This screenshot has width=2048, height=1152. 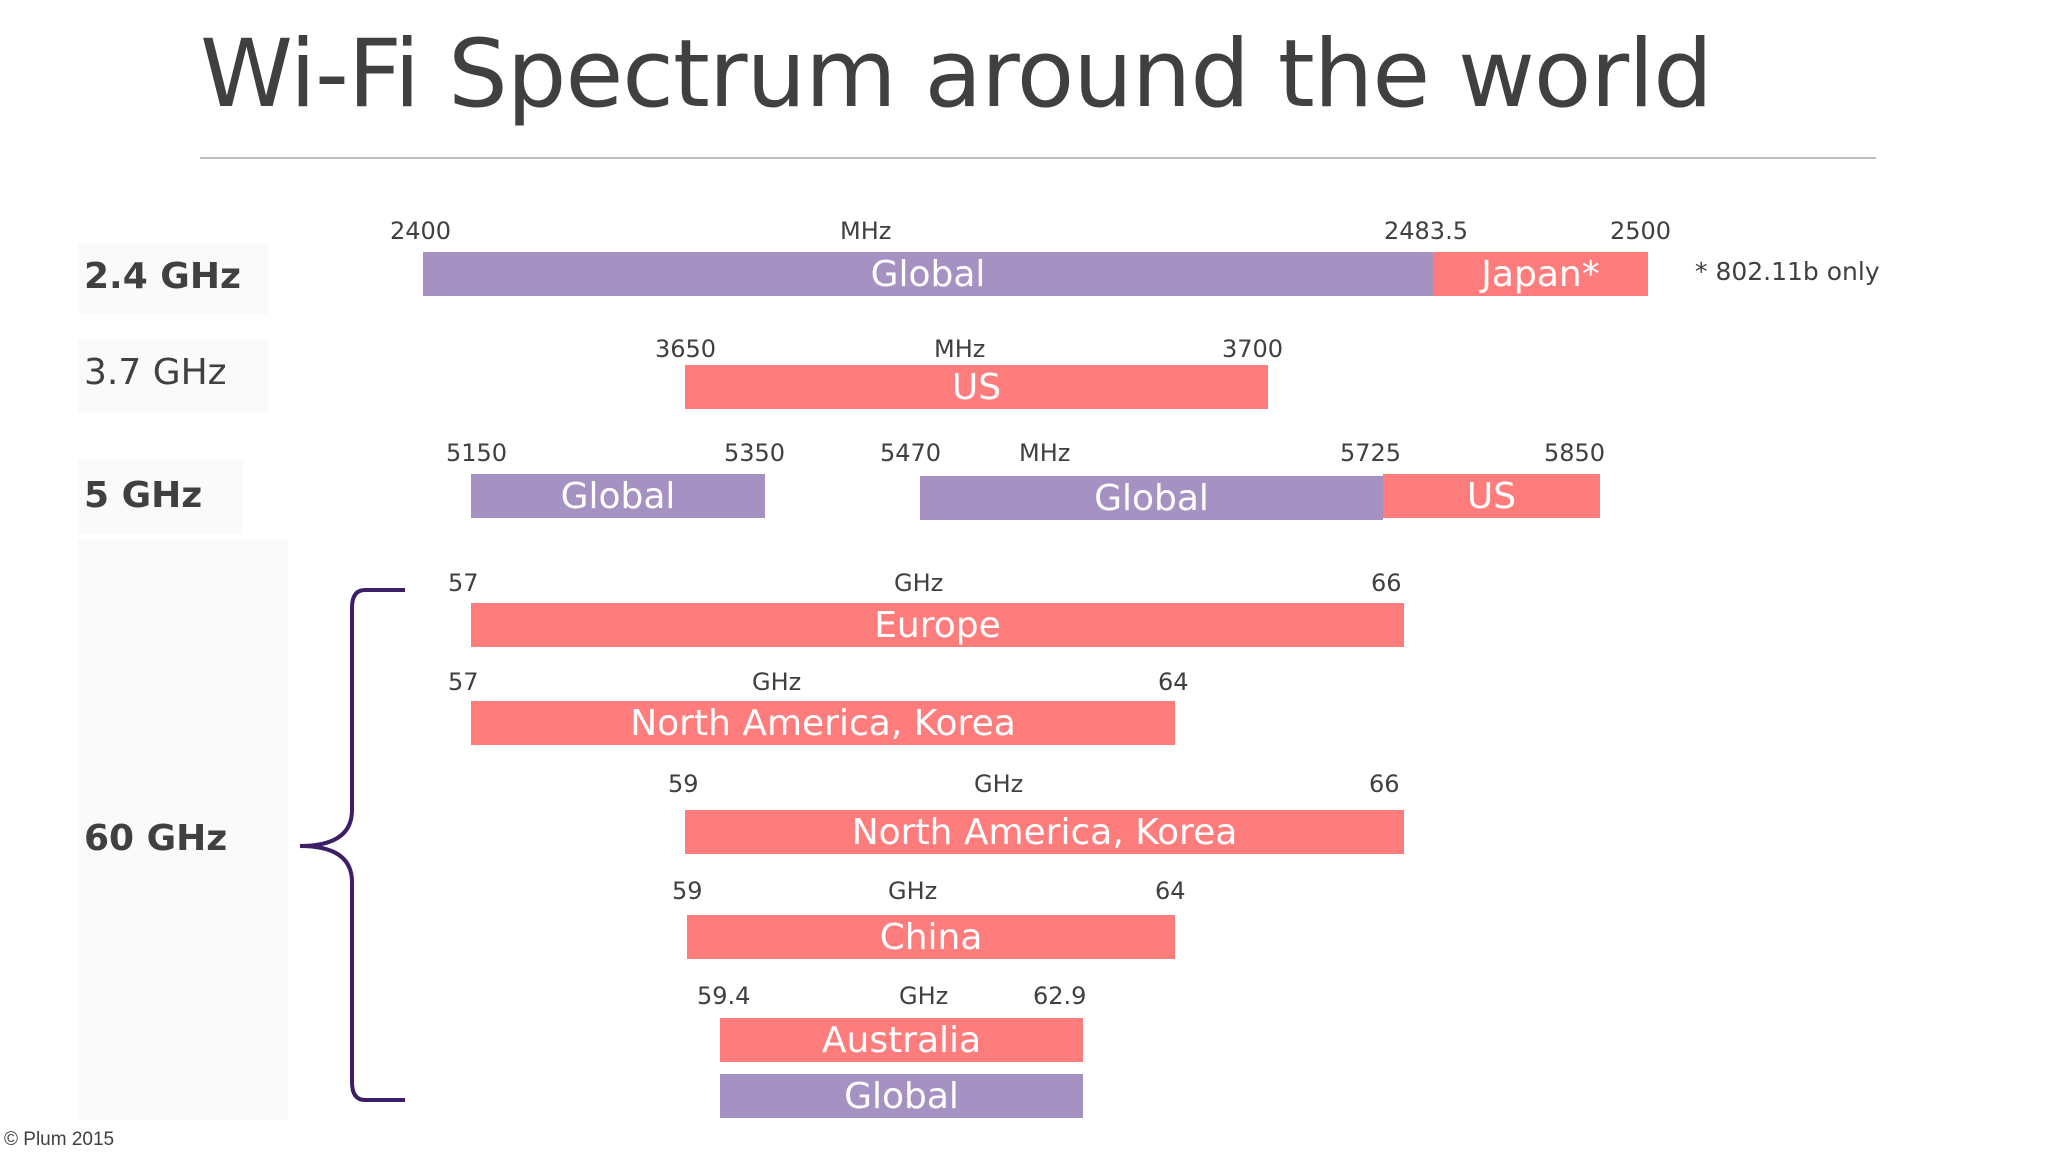 I want to click on bar-5-global-lower: Global, so click(x=618, y=496).